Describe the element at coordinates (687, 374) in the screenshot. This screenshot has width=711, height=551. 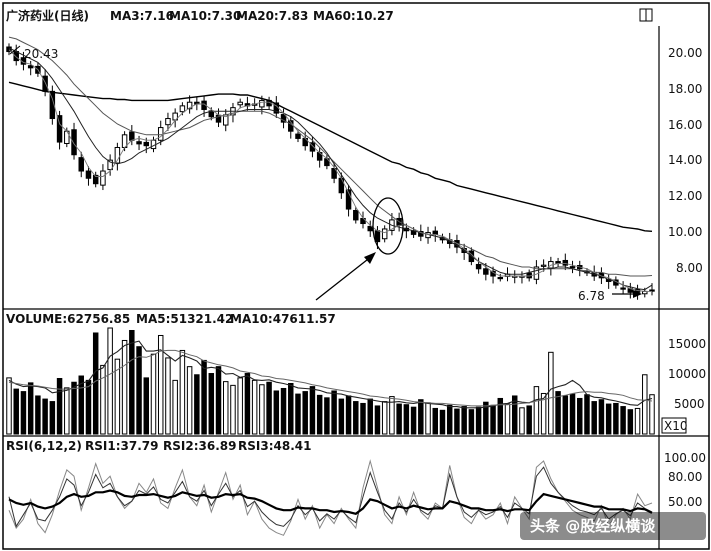
I see `volume-tick-label: 10000` at that location.